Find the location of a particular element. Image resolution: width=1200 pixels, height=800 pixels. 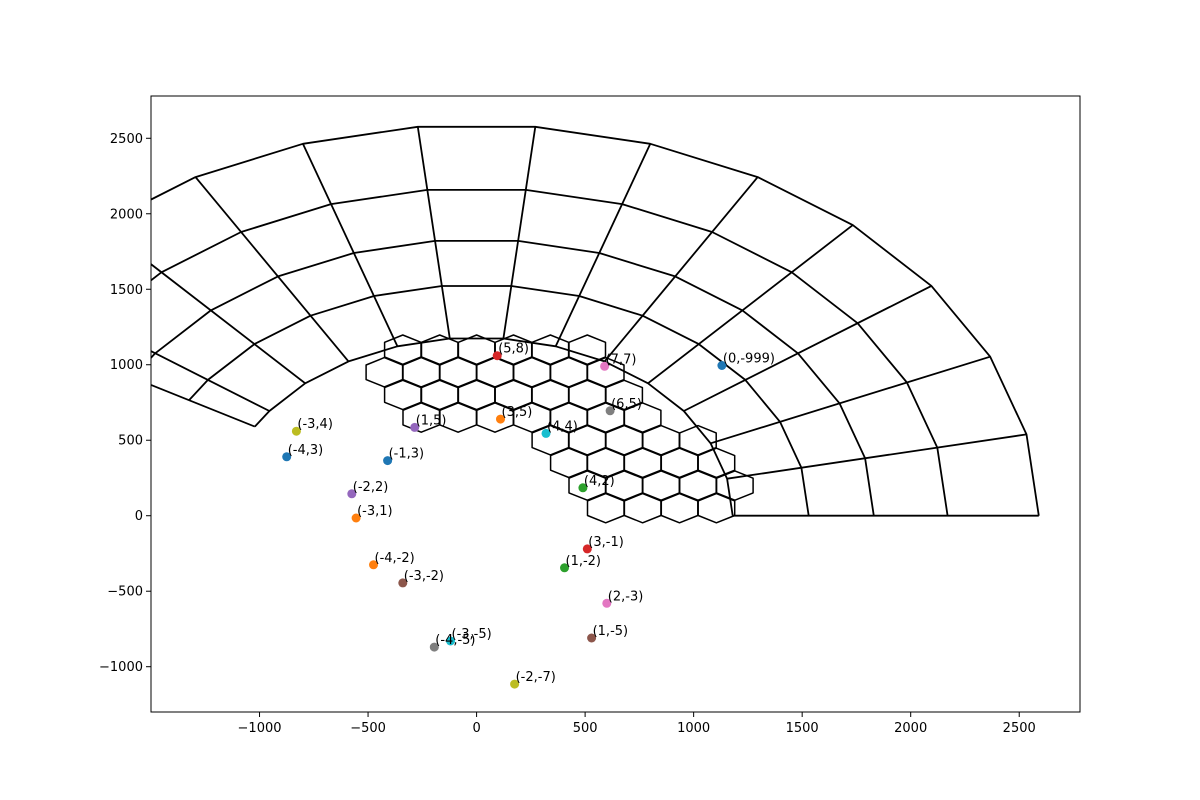

point-label: (-4,-5) is located at coordinates (455, 640).